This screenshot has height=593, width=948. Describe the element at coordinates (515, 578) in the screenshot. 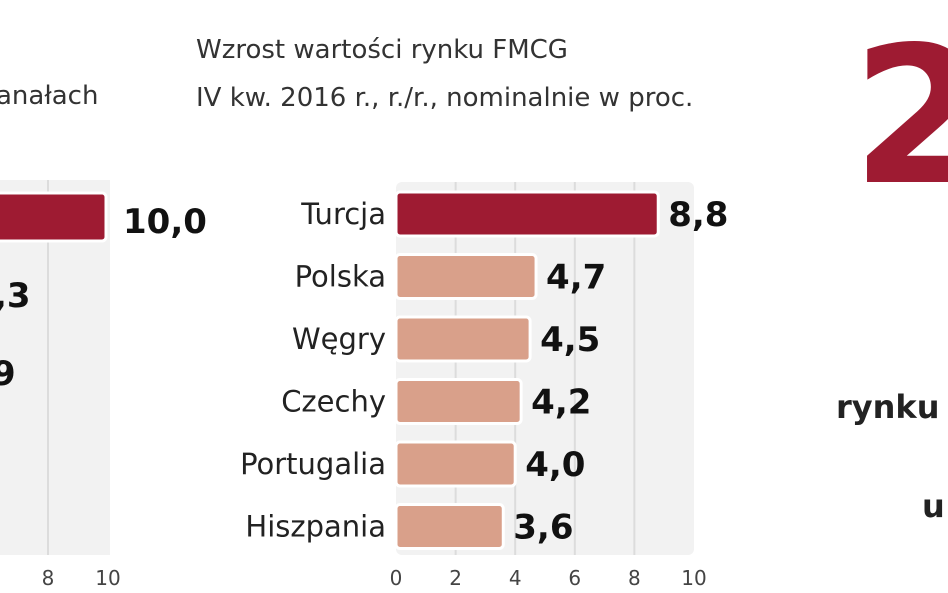

I see `x-tick-label-4: 4` at that location.